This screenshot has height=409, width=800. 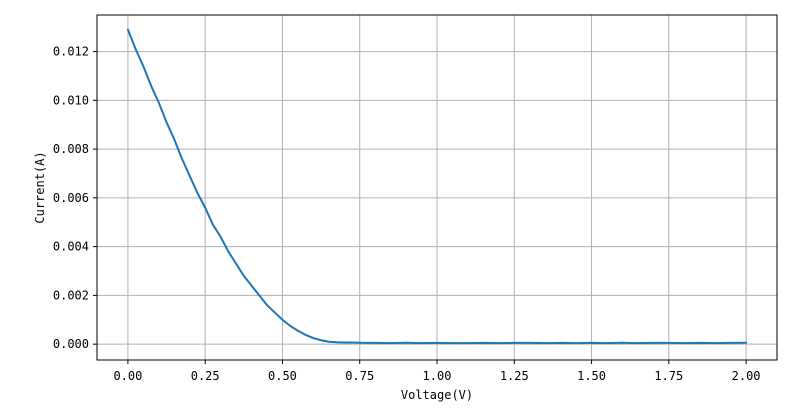 What do you see at coordinates (127, 376) in the screenshot?
I see `x-tick-label: 0.00` at bounding box center [127, 376].